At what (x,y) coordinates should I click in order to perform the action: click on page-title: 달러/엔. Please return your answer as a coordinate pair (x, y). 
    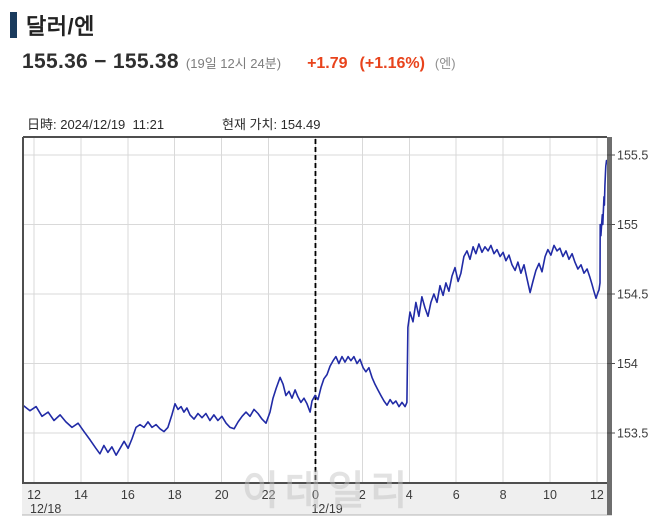
    Looking at the image, I should click on (60, 26).